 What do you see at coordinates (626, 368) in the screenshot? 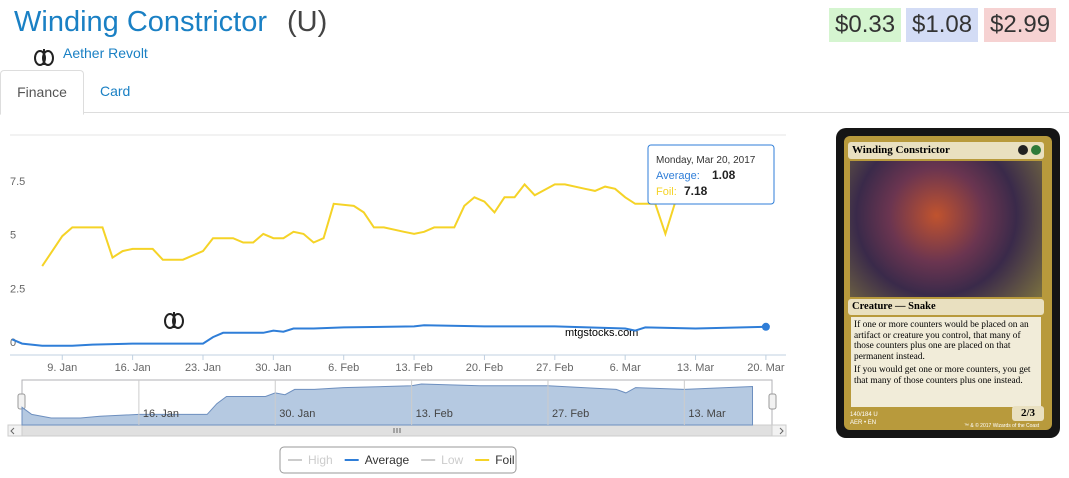
I see `x-tick-label: 6. Mar` at bounding box center [626, 368].